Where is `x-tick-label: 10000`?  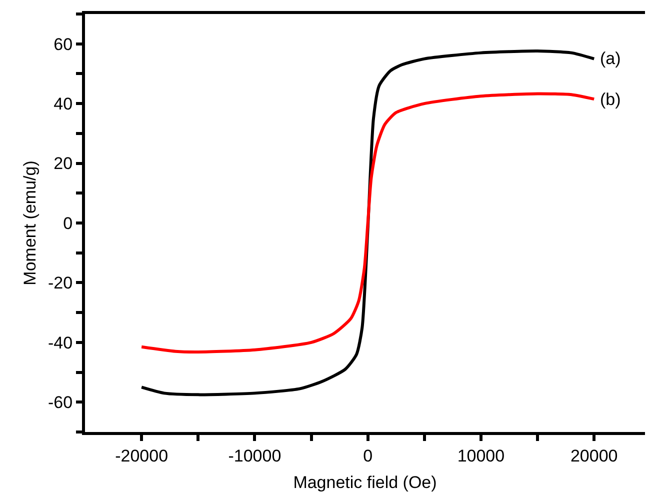 x-tick-label: 10000 is located at coordinates (481, 456).